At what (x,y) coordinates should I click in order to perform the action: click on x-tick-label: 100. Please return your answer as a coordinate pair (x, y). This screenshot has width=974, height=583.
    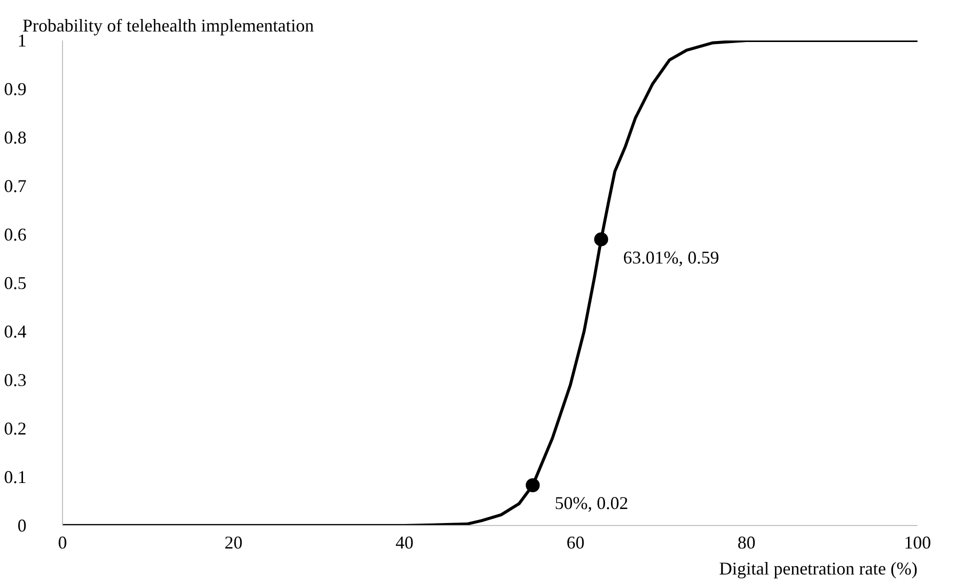
    Looking at the image, I should click on (917, 542).